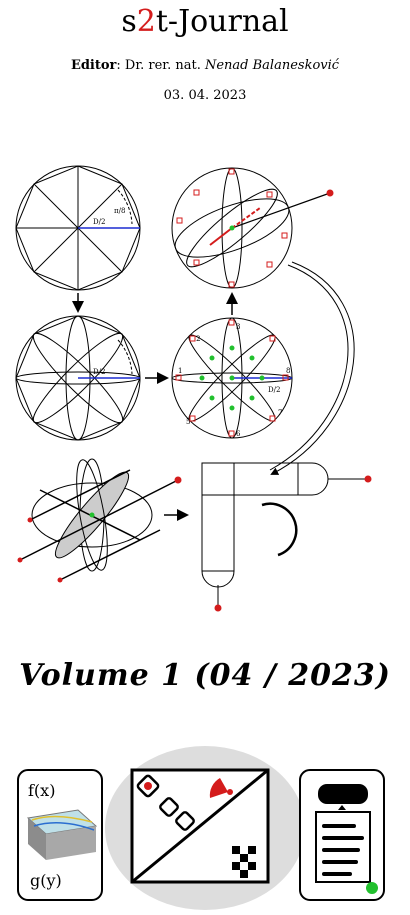 Image resolution: width=410 pixels, height=915 pixels. I want to click on endpoint-dot-c, so click(218, 608).